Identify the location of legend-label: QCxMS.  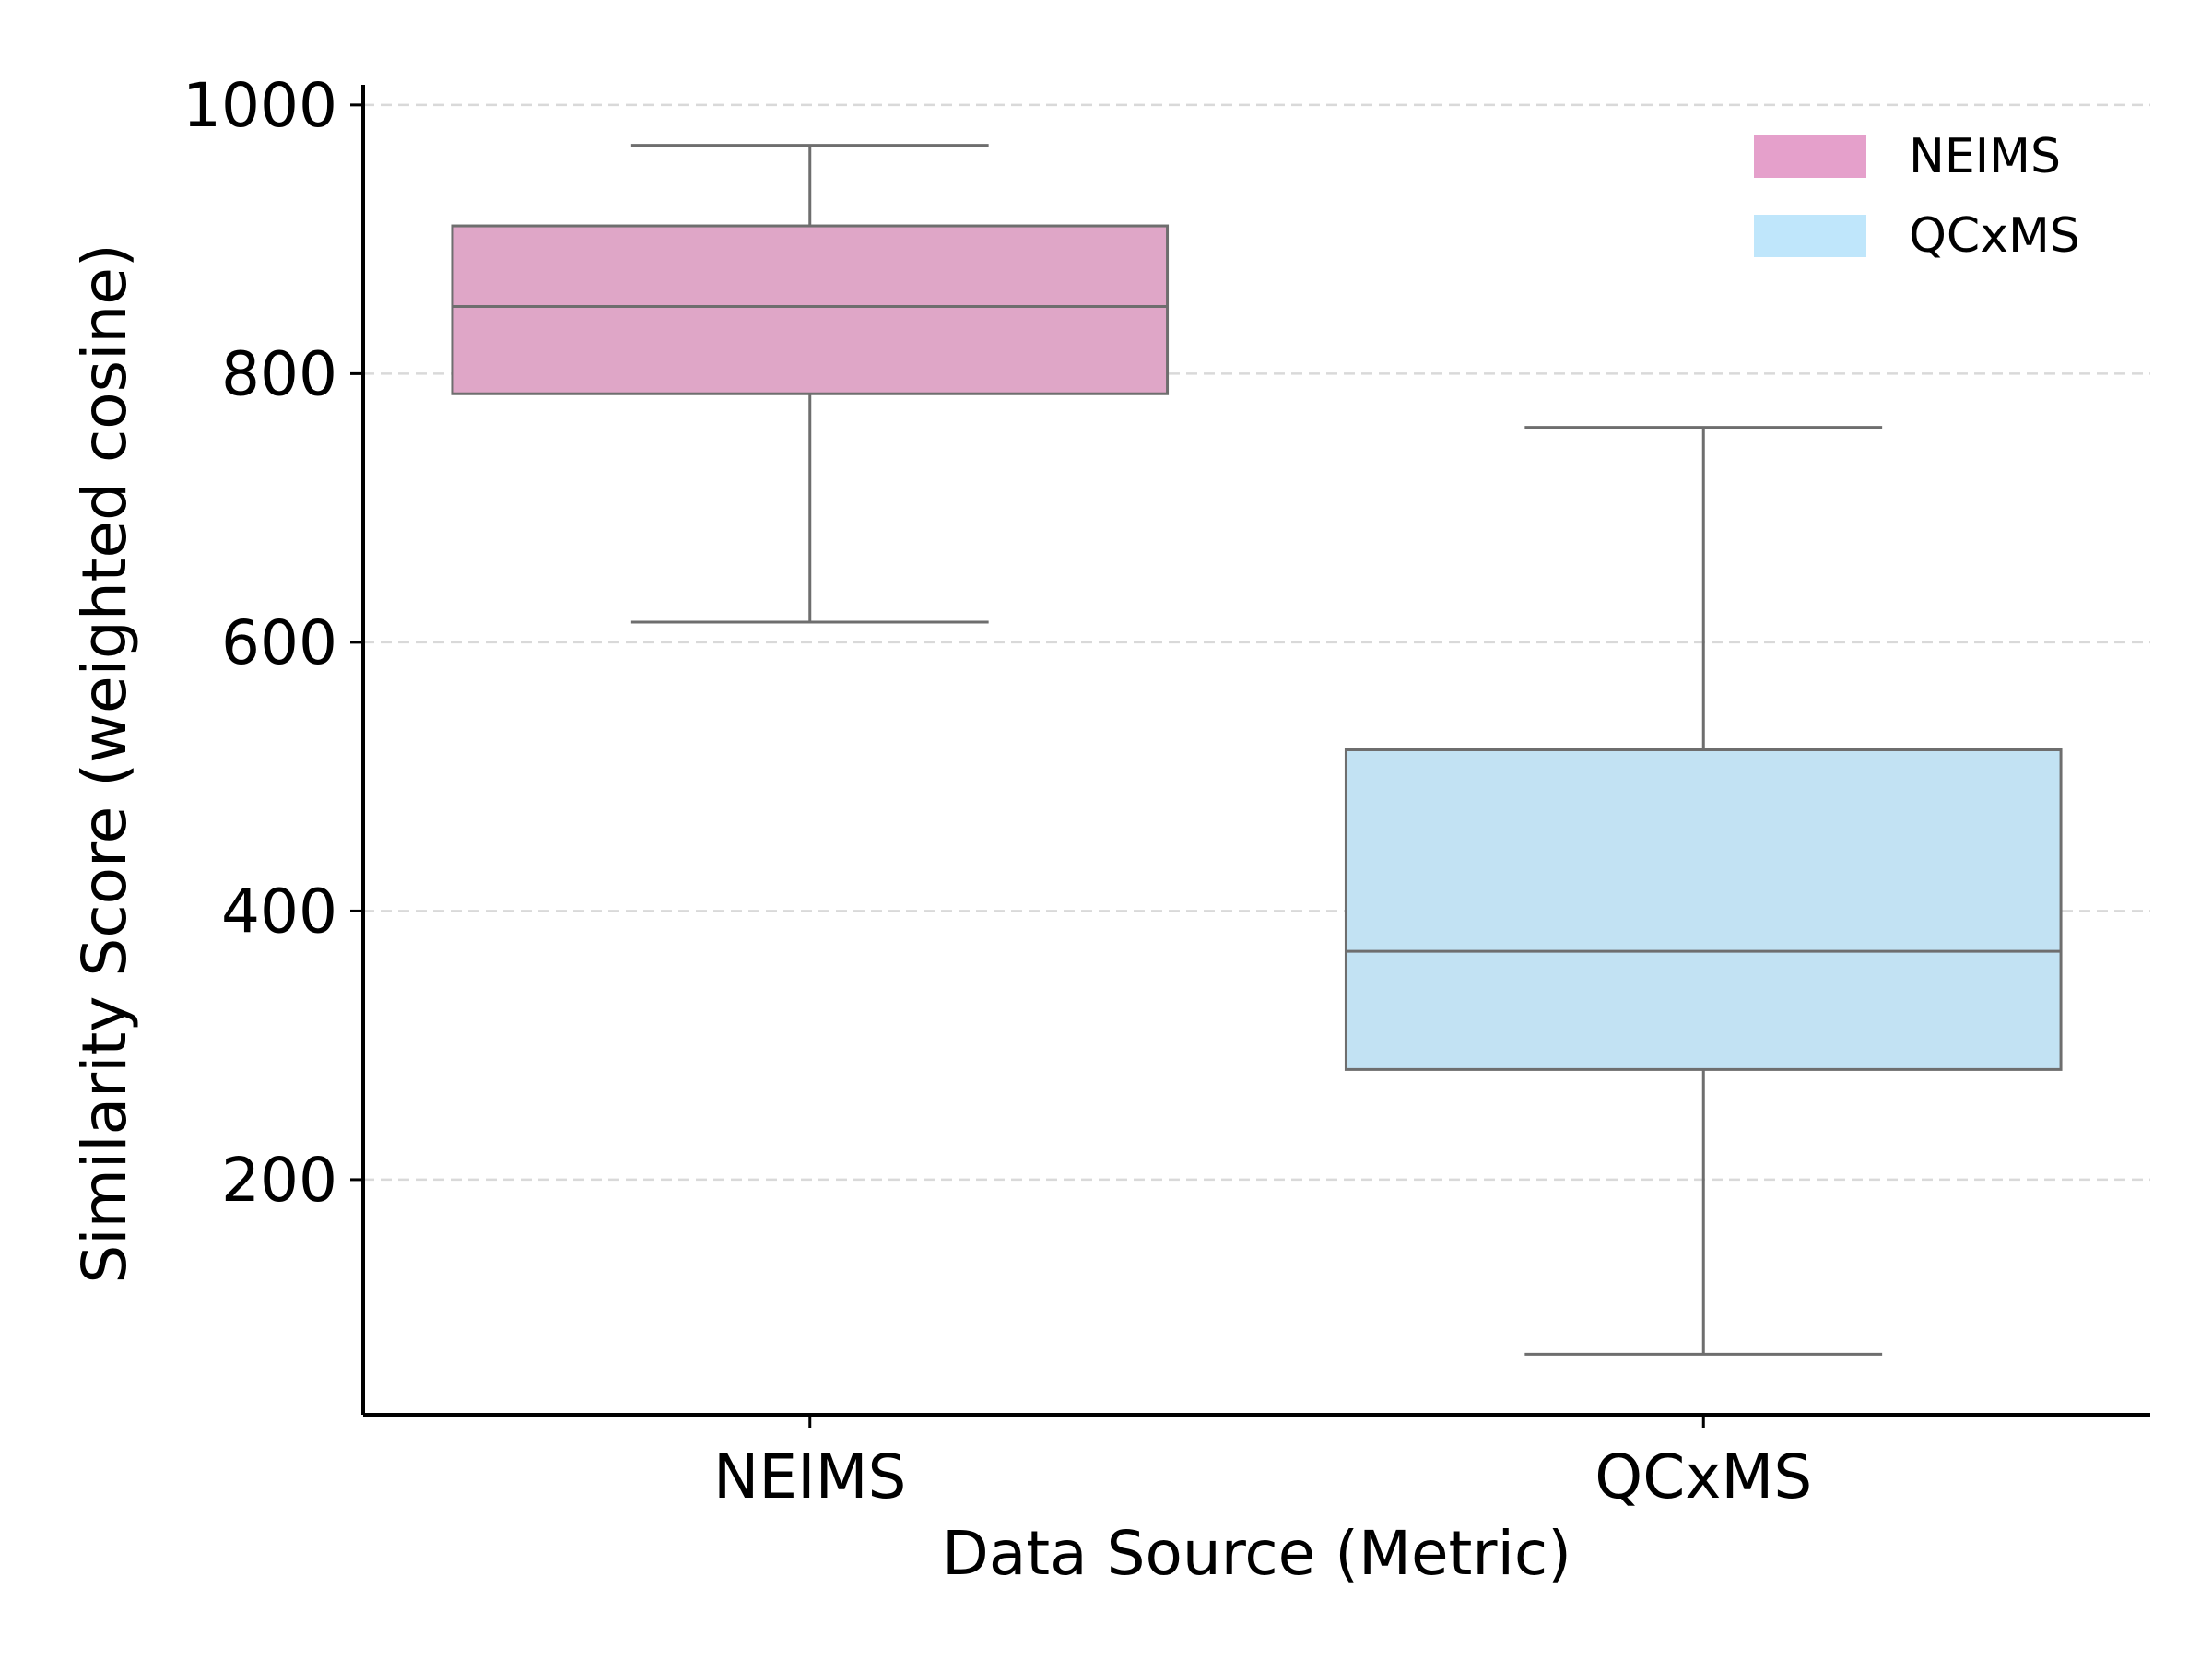
(1994, 236).